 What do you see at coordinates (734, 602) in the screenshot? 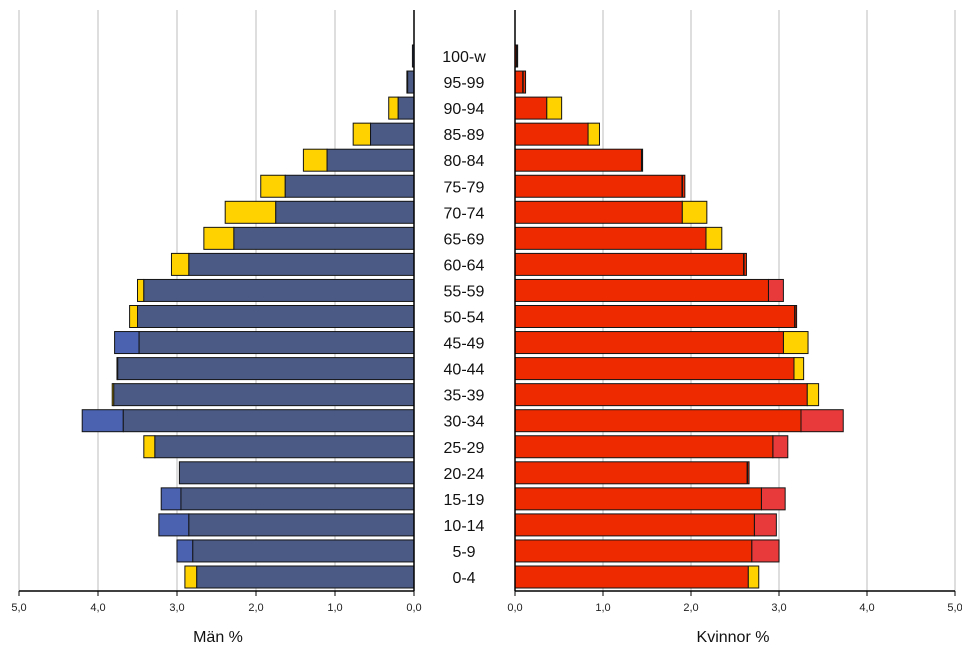
I see `ticks-right: 0,0 1,0 2,0 3,0 4,0 5,0` at bounding box center [734, 602].